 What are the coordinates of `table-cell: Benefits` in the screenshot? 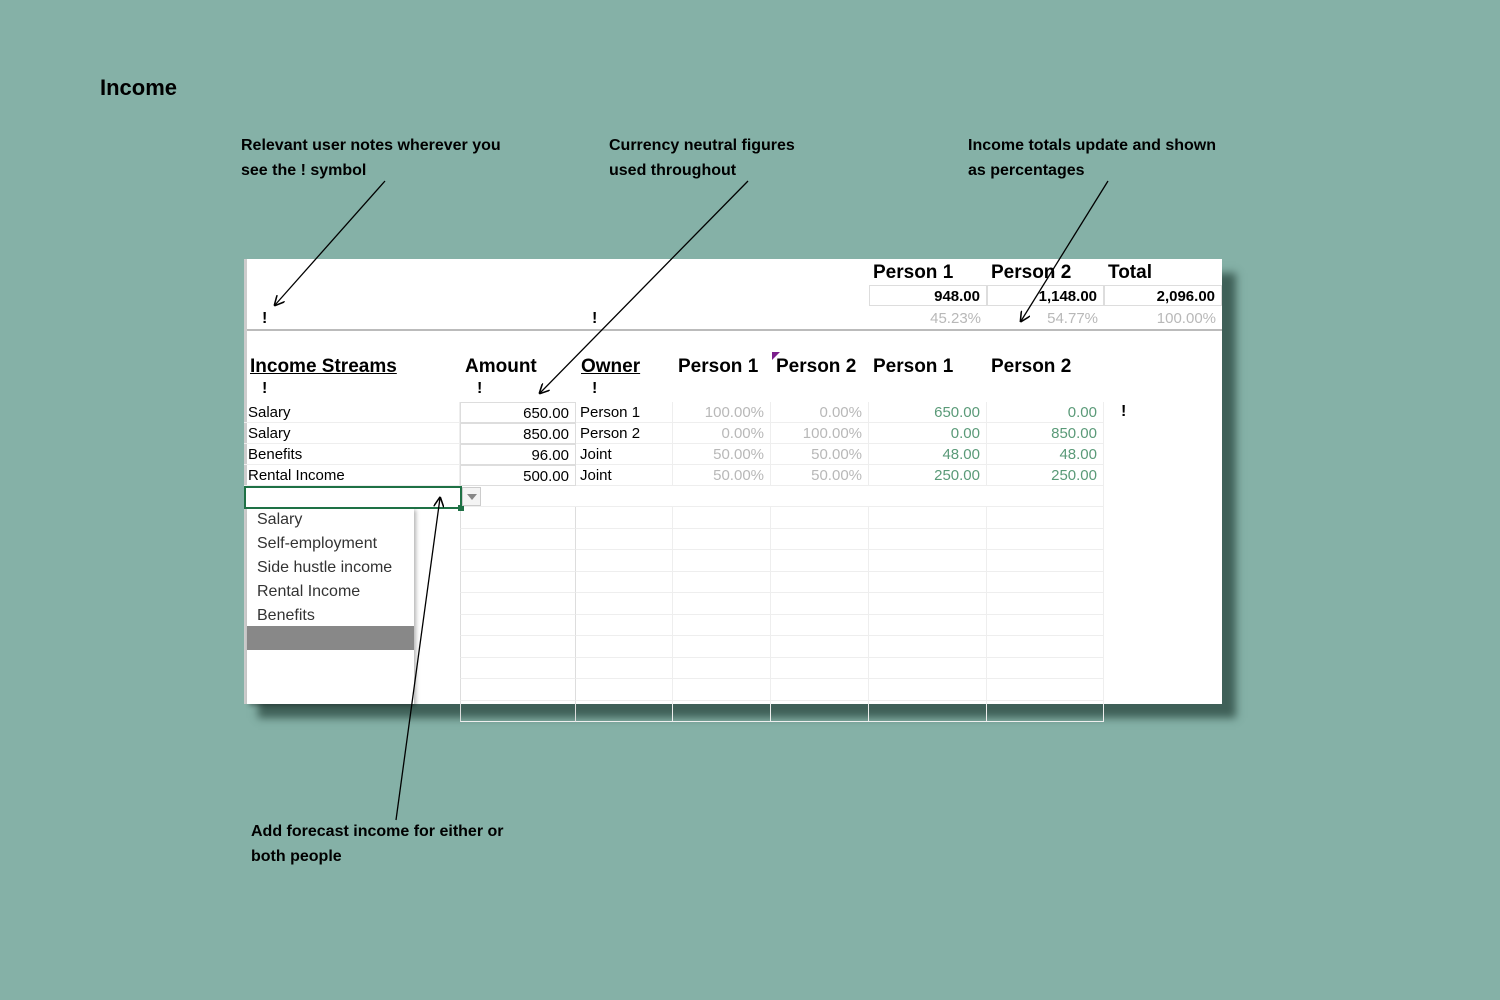 It's located at (352, 454).